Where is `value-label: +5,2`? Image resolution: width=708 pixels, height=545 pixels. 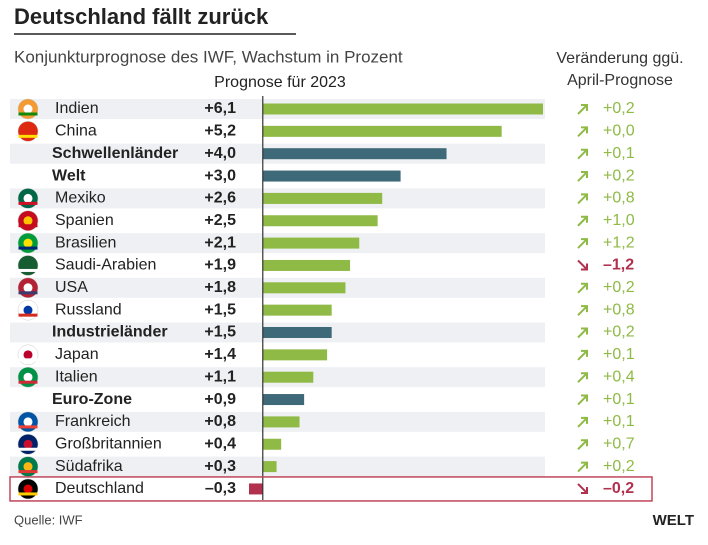 value-label: +5,2 is located at coordinates (220, 131).